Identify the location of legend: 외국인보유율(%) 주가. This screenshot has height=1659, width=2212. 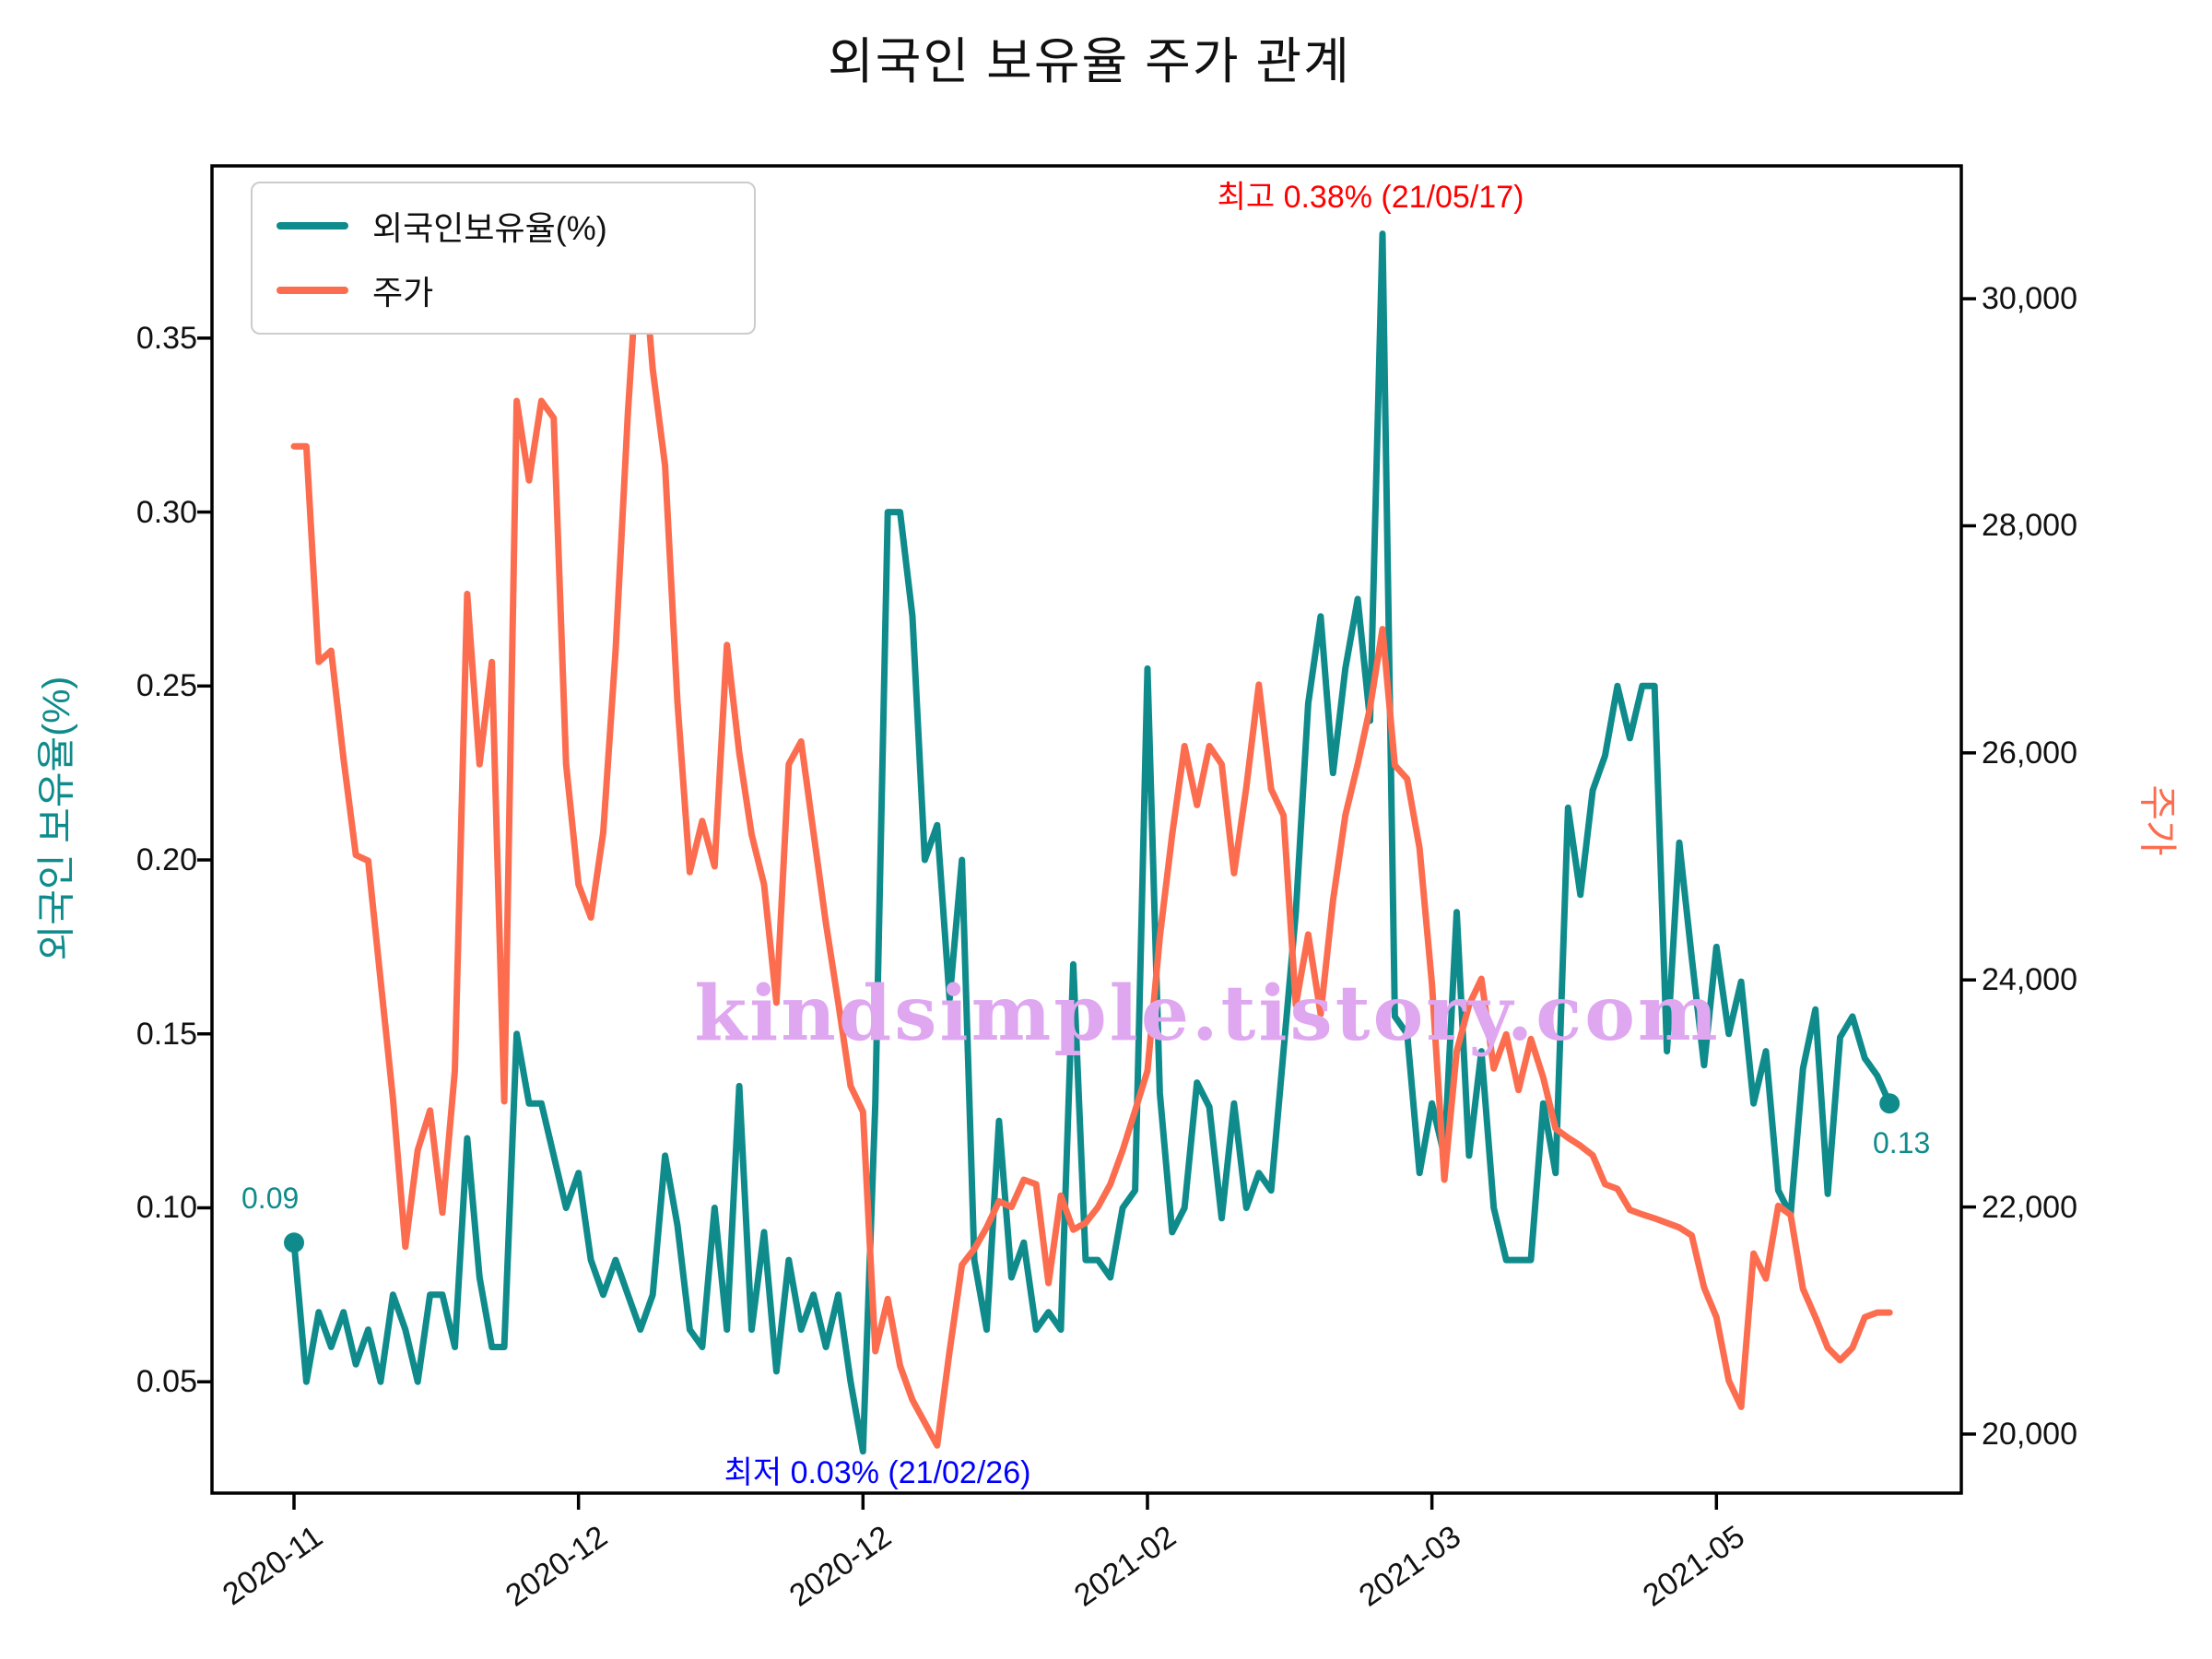
(503, 258).